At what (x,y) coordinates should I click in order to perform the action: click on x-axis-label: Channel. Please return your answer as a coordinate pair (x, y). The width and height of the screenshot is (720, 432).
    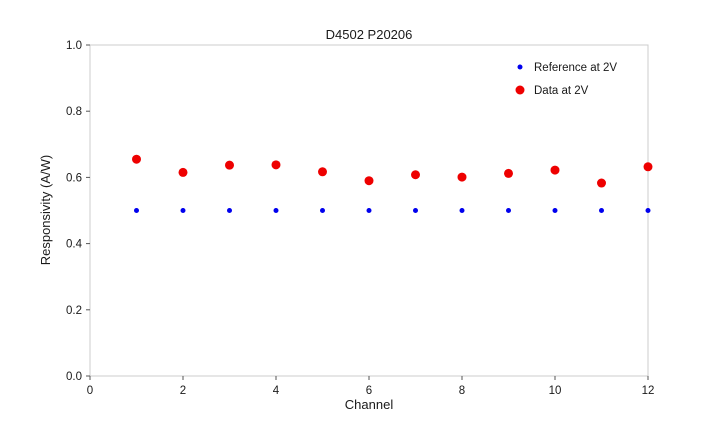
    Looking at the image, I should click on (369, 404).